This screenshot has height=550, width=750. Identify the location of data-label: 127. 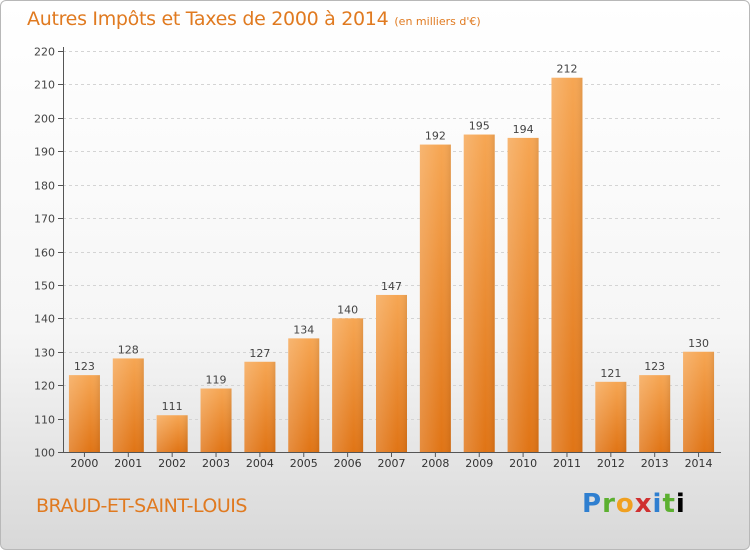
(259, 353).